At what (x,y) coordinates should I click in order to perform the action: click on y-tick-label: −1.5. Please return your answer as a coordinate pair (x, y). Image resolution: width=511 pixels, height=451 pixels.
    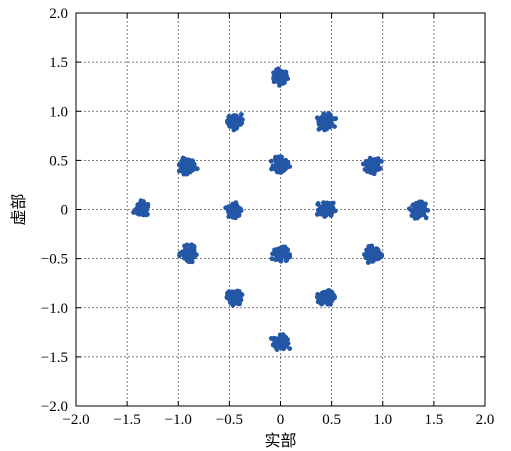
    Looking at the image, I should click on (54, 358).